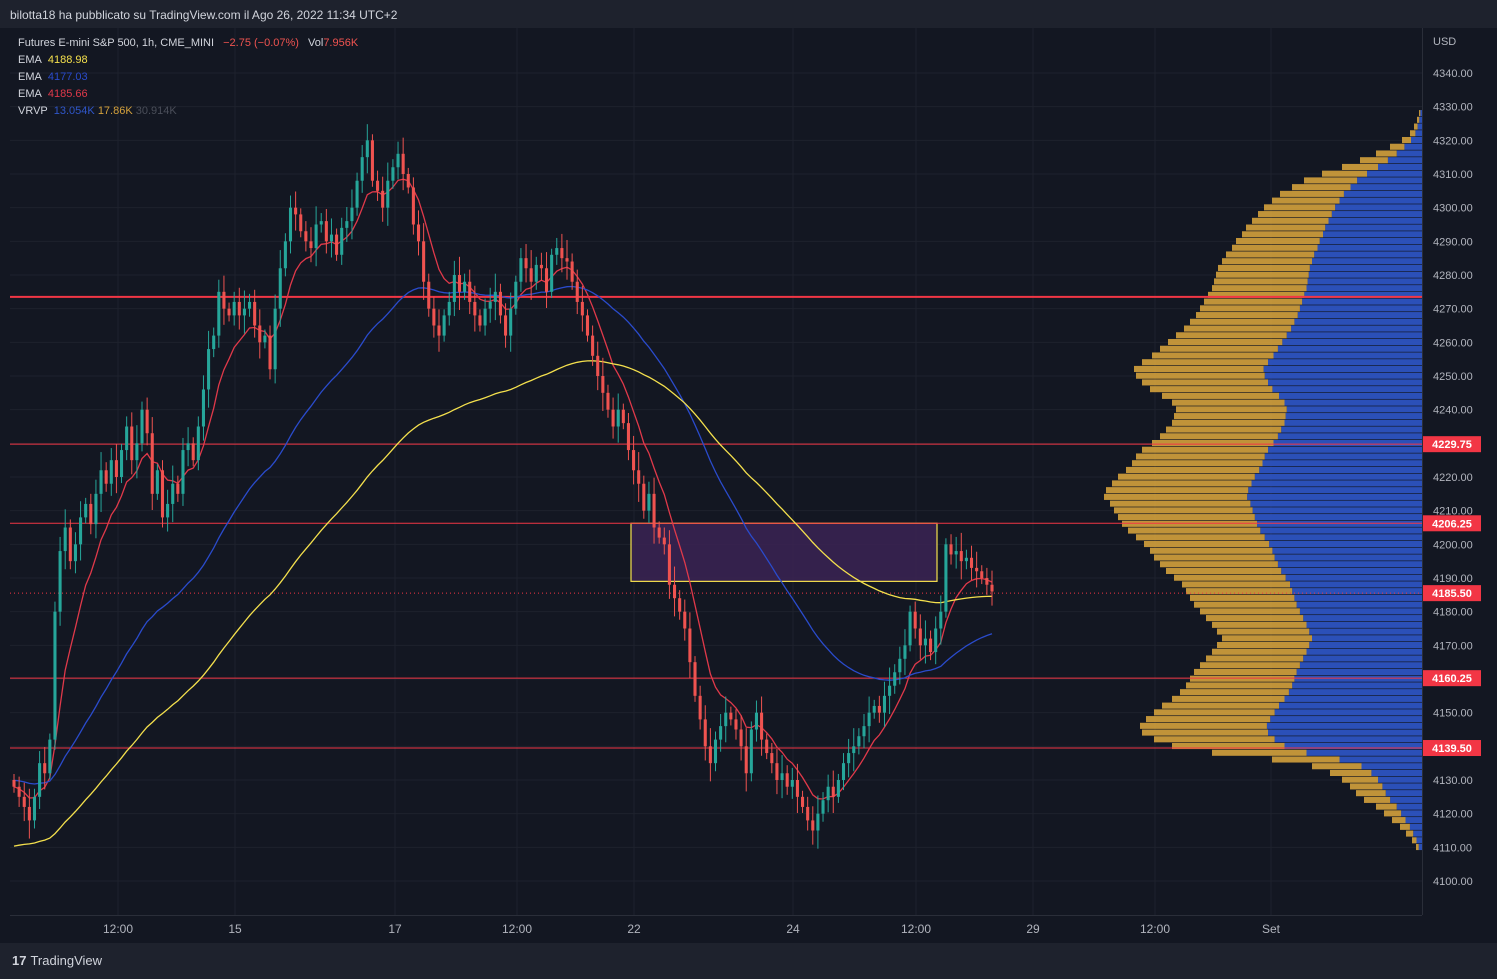 The width and height of the screenshot is (1497, 979). What do you see at coordinates (115, 111) in the screenshot?
I see `vrvp-value-2: 17.86K` at bounding box center [115, 111].